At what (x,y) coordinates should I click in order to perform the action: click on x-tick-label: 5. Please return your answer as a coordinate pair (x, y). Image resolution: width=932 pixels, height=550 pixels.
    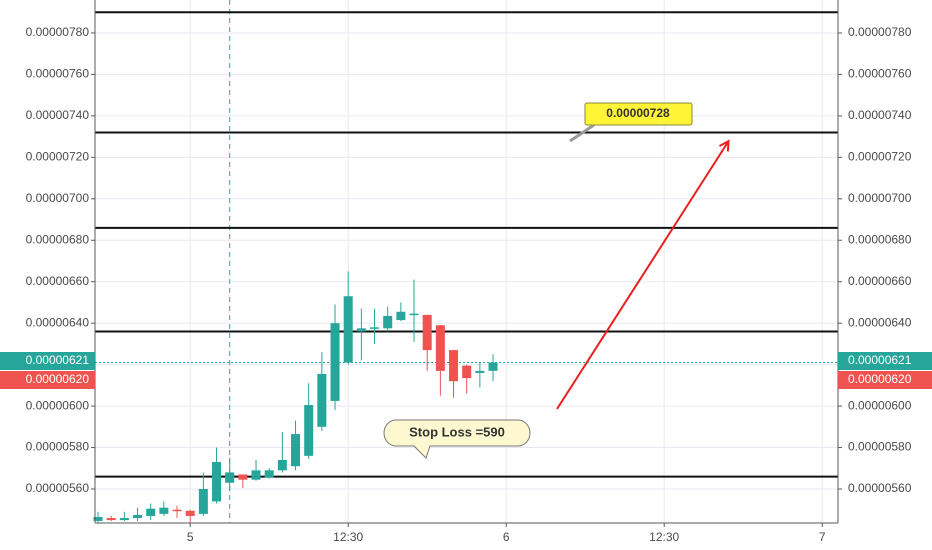
    Looking at the image, I should click on (190, 537).